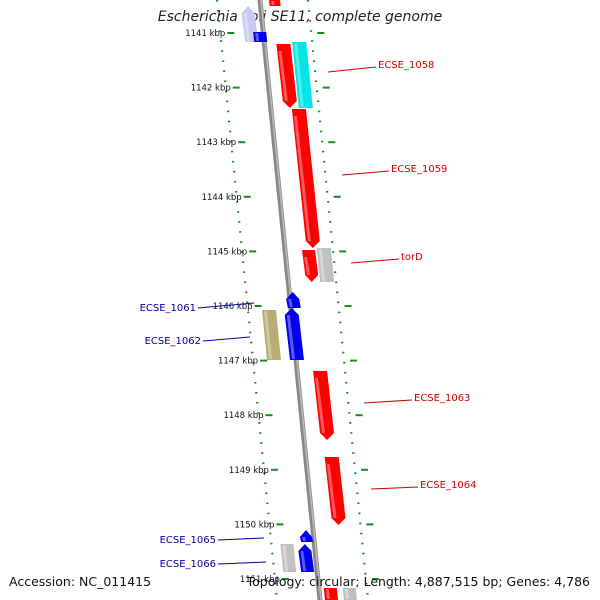 This screenshot has width=600, height=600. I want to click on kbp-tick-label: 1145 kbp, so click(227, 252).